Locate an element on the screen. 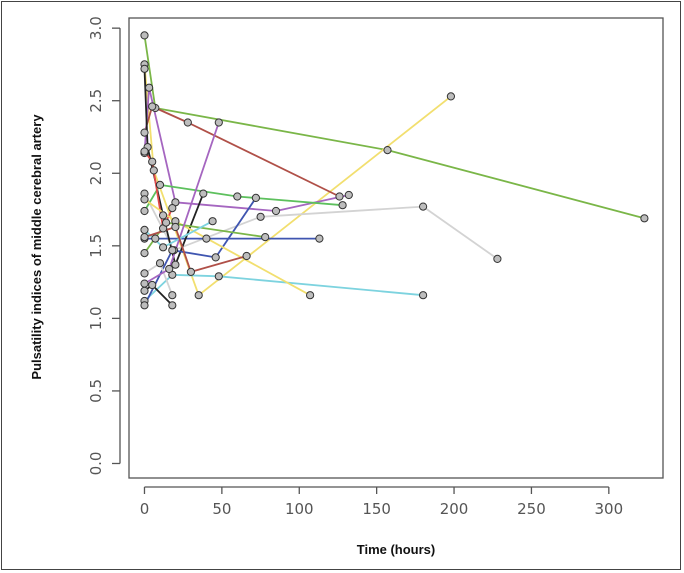 The width and height of the screenshot is (684, 573). x-tick-label: 300 is located at coordinates (609, 509).